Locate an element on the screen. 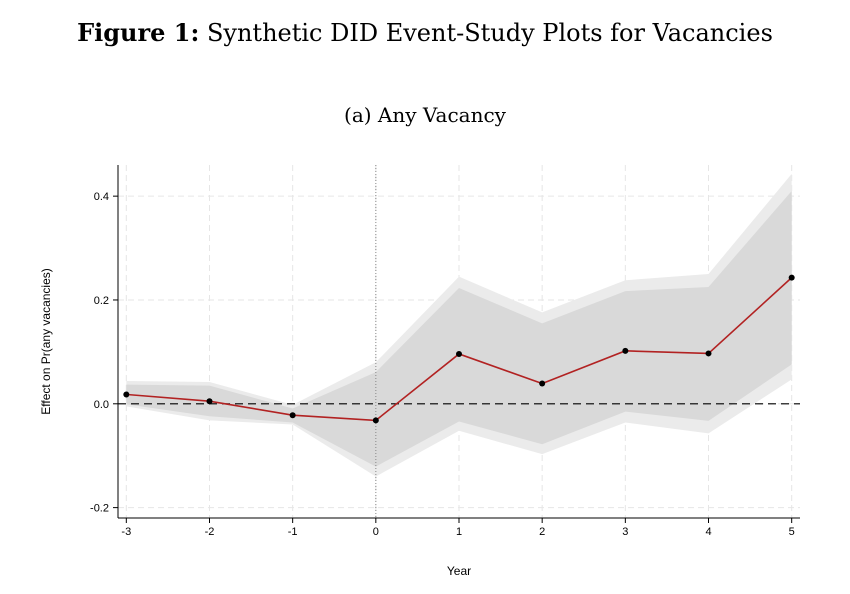 The image size is (850, 594). y-tick-label: 0.2 is located at coordinates (101, 301).